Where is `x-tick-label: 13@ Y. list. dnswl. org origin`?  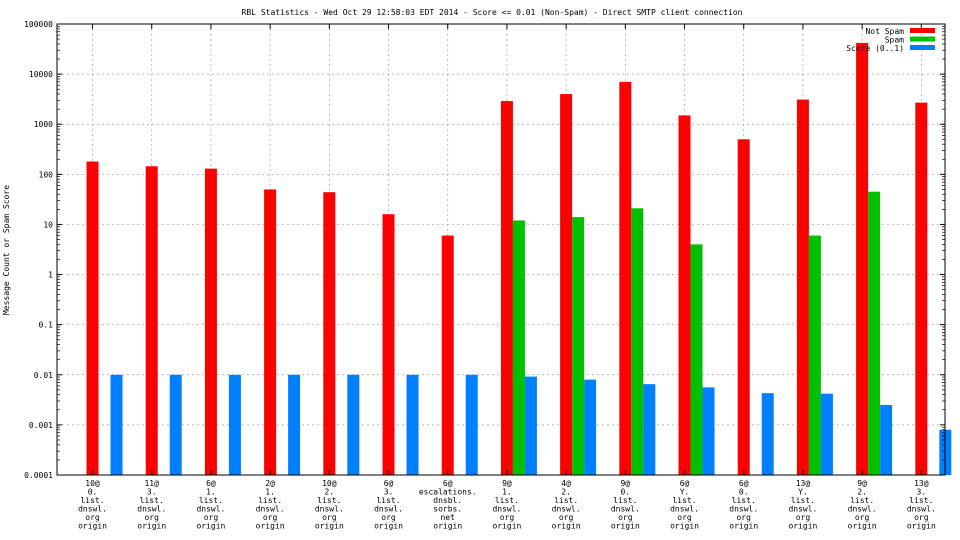
x-tick-label: 13@ Y. list. dnswl. org origin is located at coordinates (802, 505).